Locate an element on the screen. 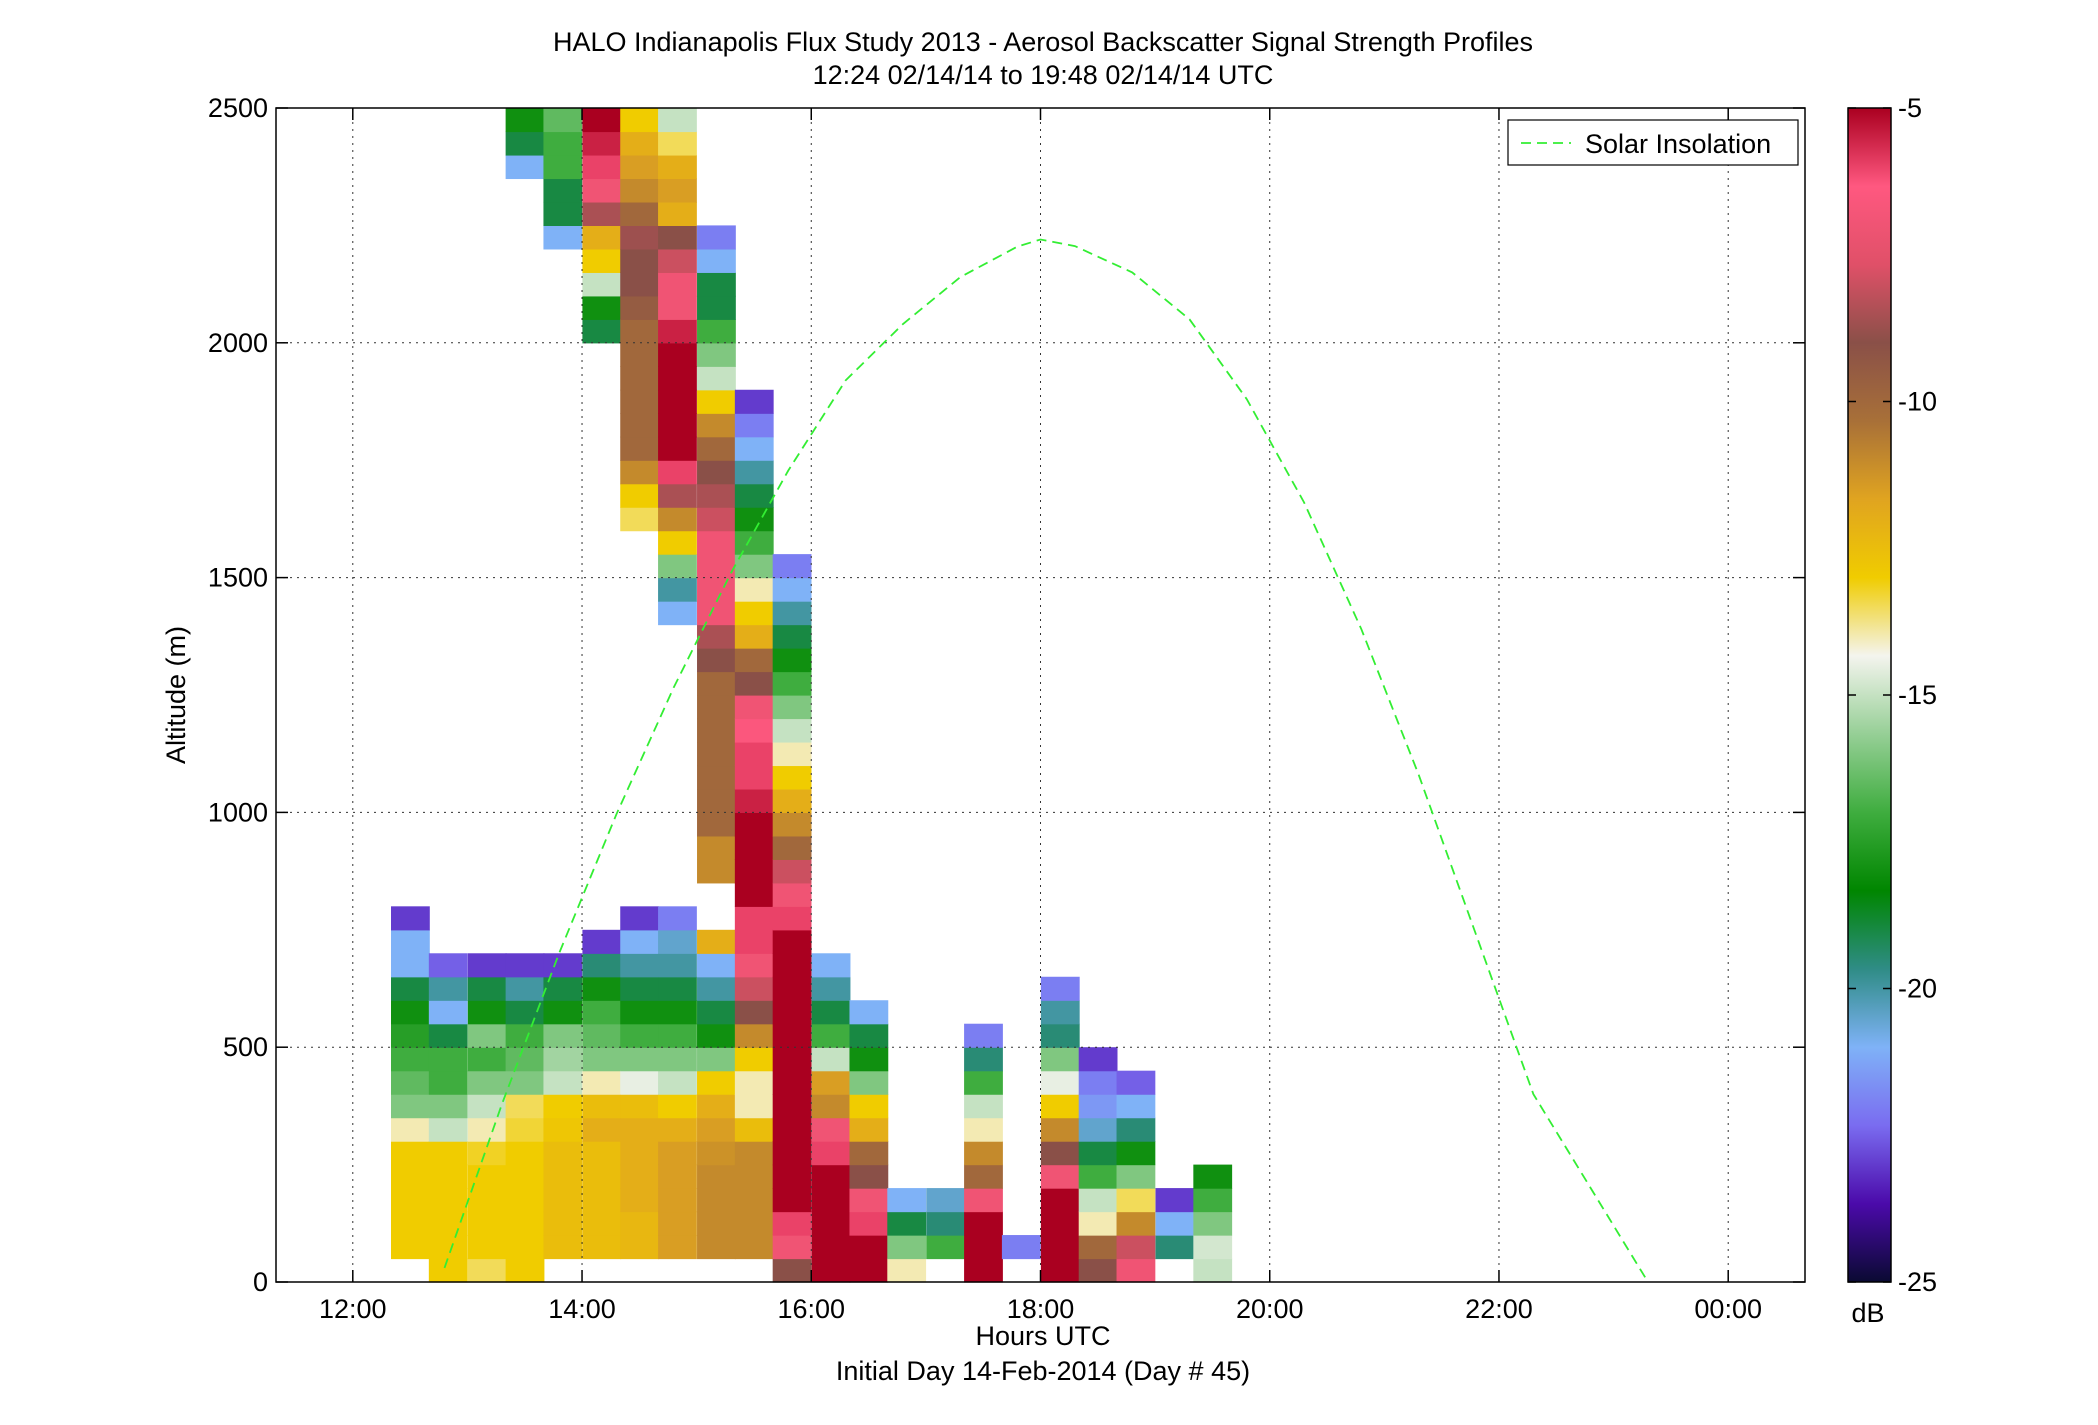 The height and width of the screenshot is (1425, 2098). y-tick-label: 1500 is located at coordinates (238, 578).